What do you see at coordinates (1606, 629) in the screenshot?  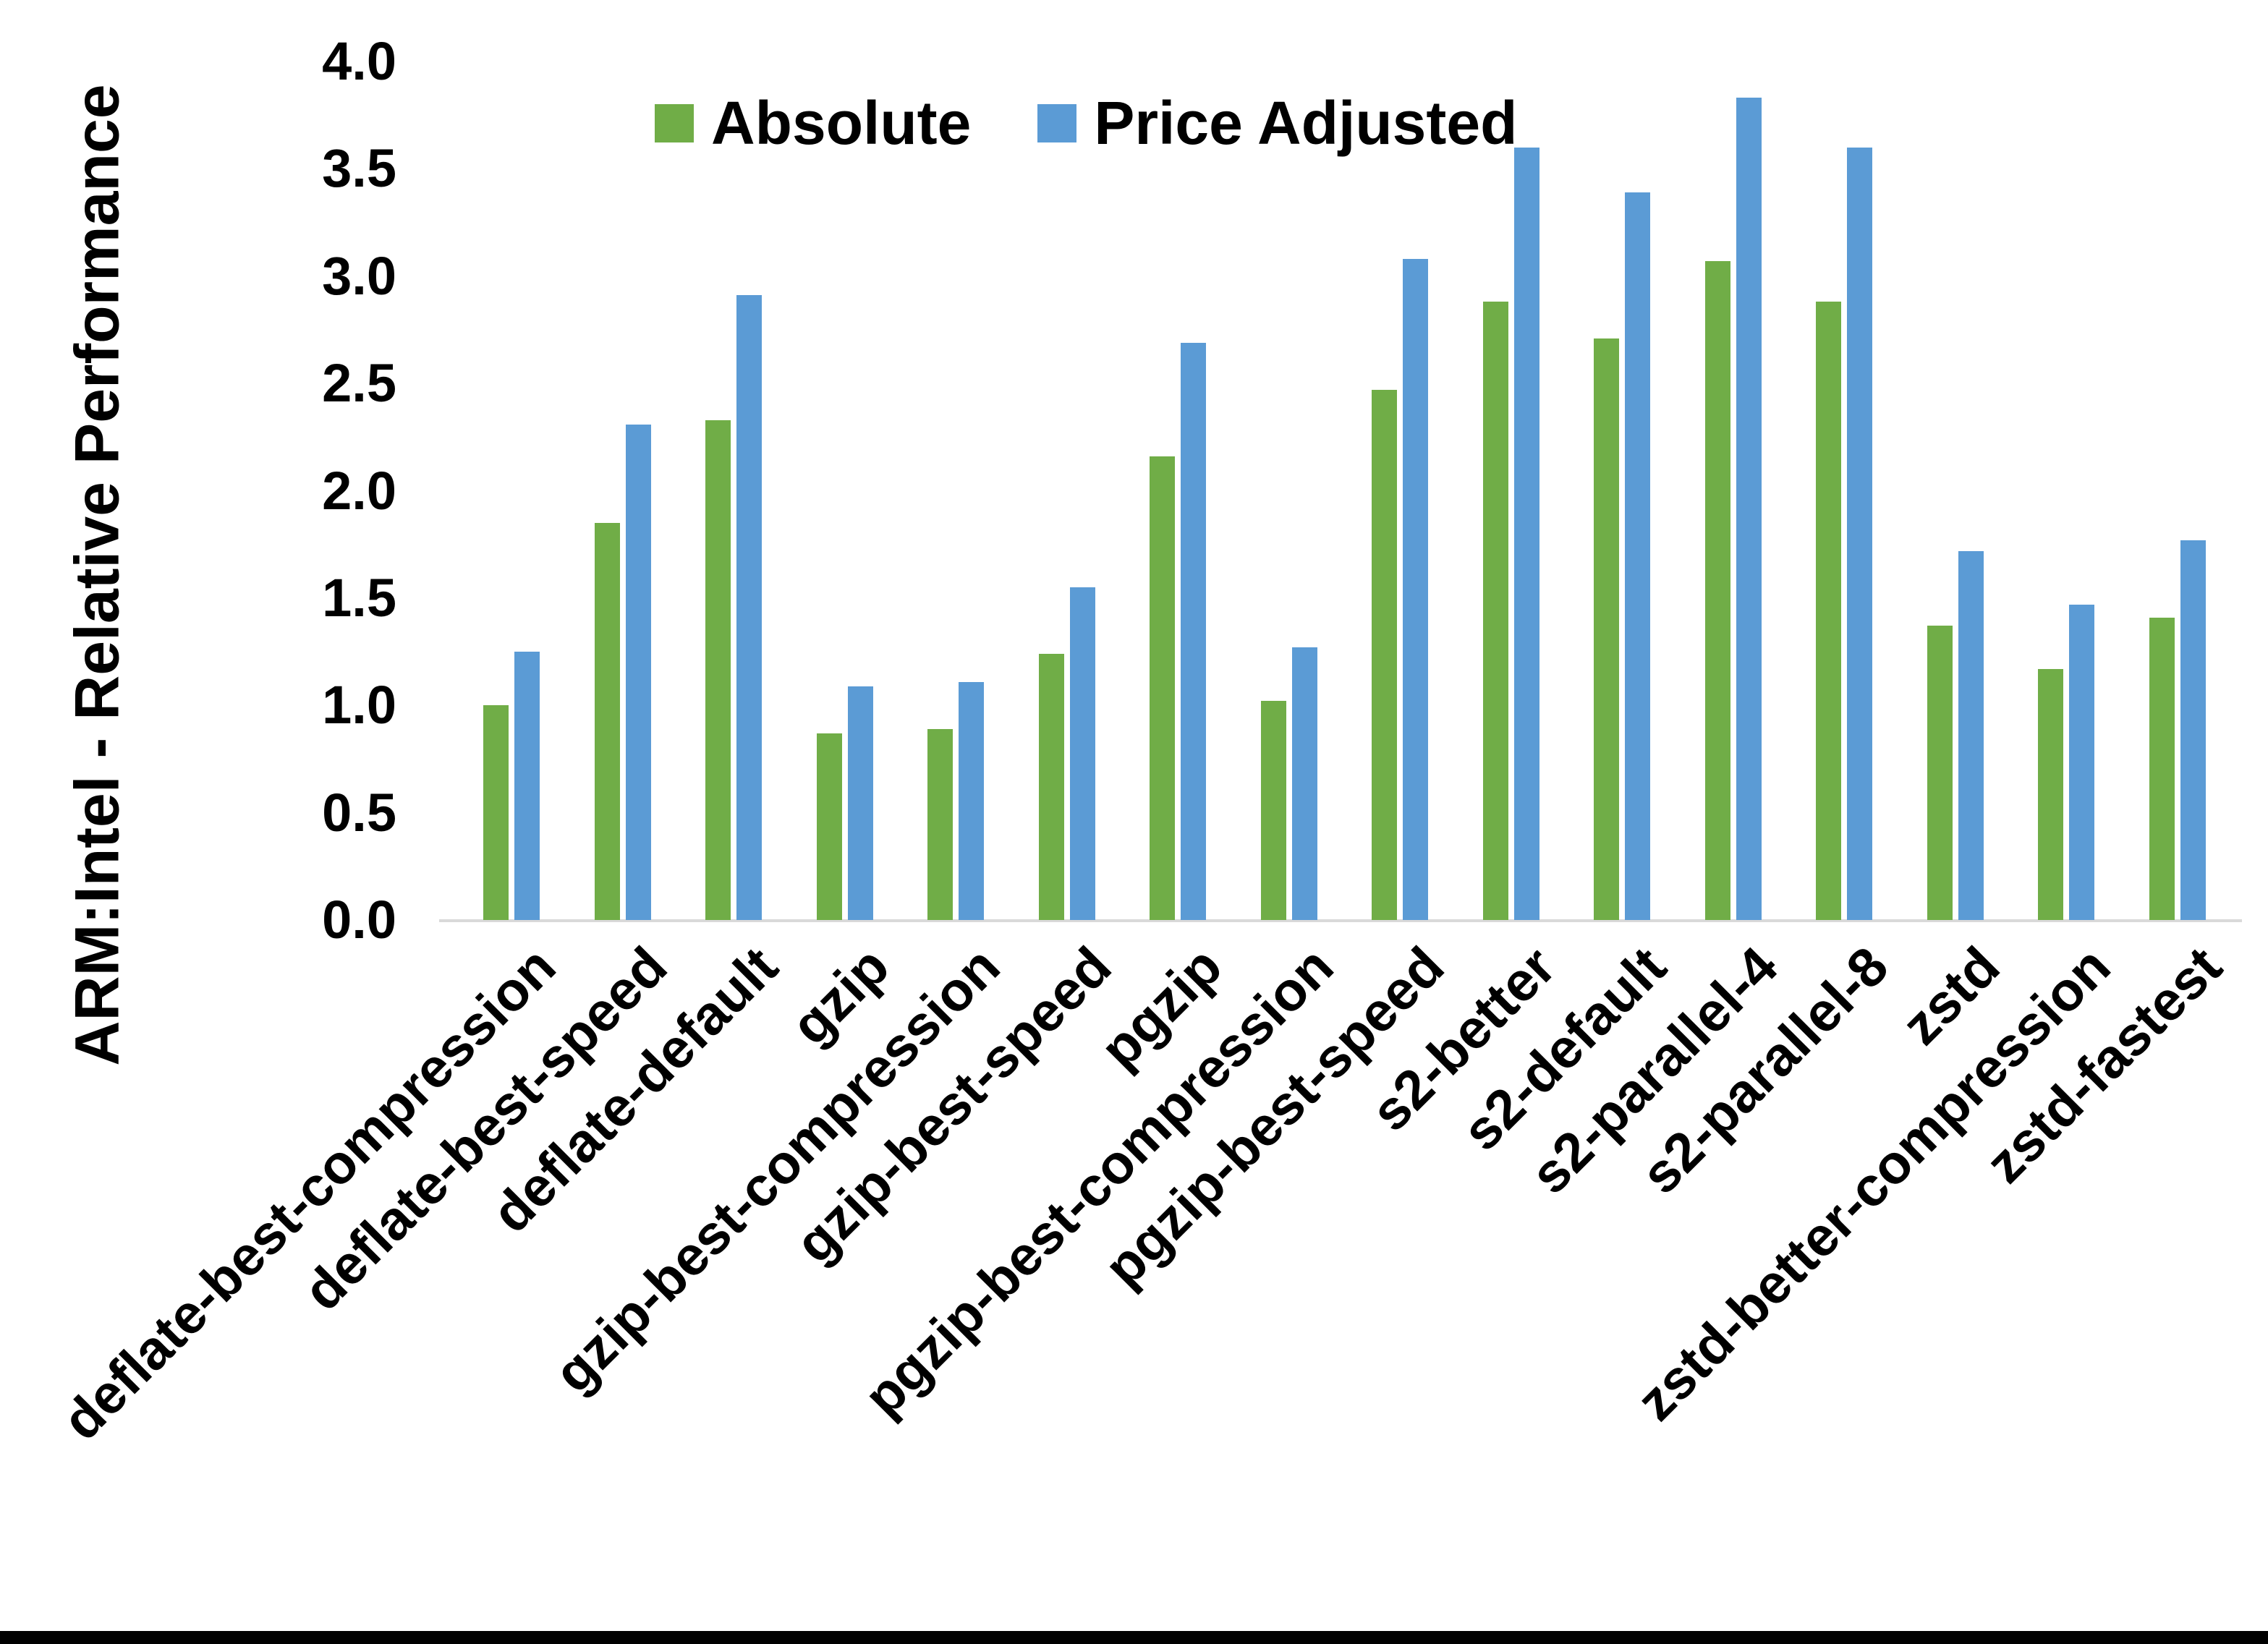 I see `bar-absolute-s2-default` at bounding box center [1606, 629].